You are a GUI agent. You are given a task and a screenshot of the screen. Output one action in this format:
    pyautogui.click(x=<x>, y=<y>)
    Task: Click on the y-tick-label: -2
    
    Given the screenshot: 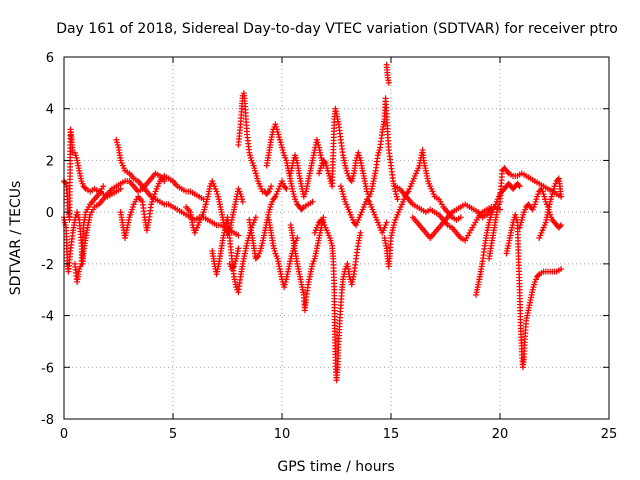 What is the action you would take?
    pyautogui.click(x=47, y=265)
    